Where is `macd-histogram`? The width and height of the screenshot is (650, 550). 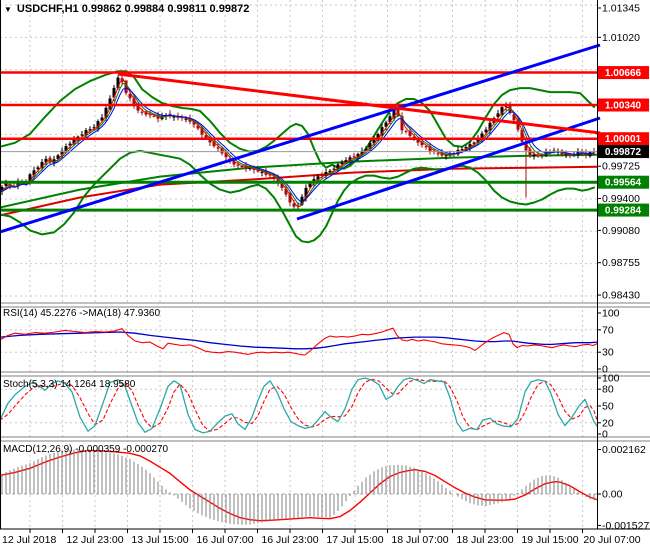 macd-histogram is located at coordinates (298, 487).